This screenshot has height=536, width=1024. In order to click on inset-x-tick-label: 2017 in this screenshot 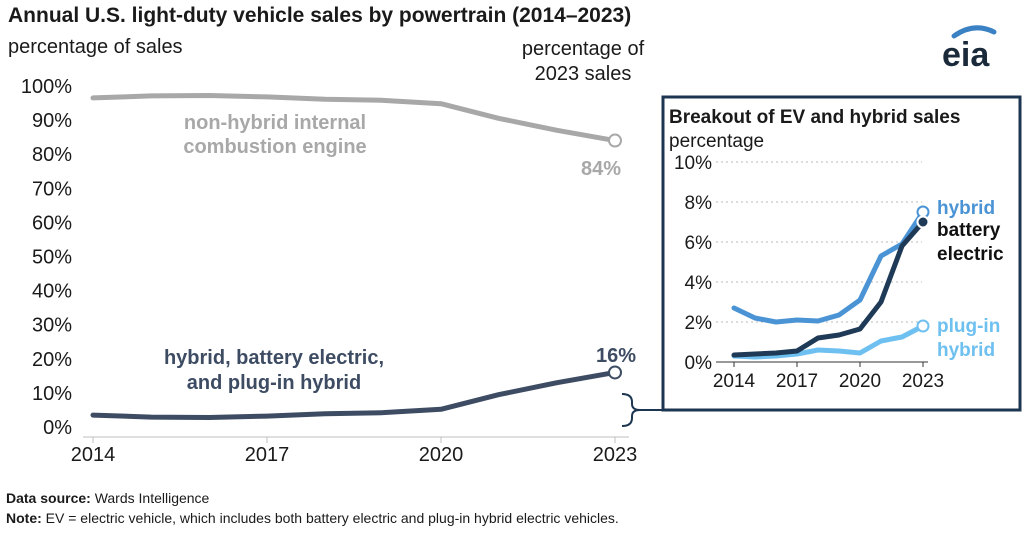, I will do `click(797, 381)`.